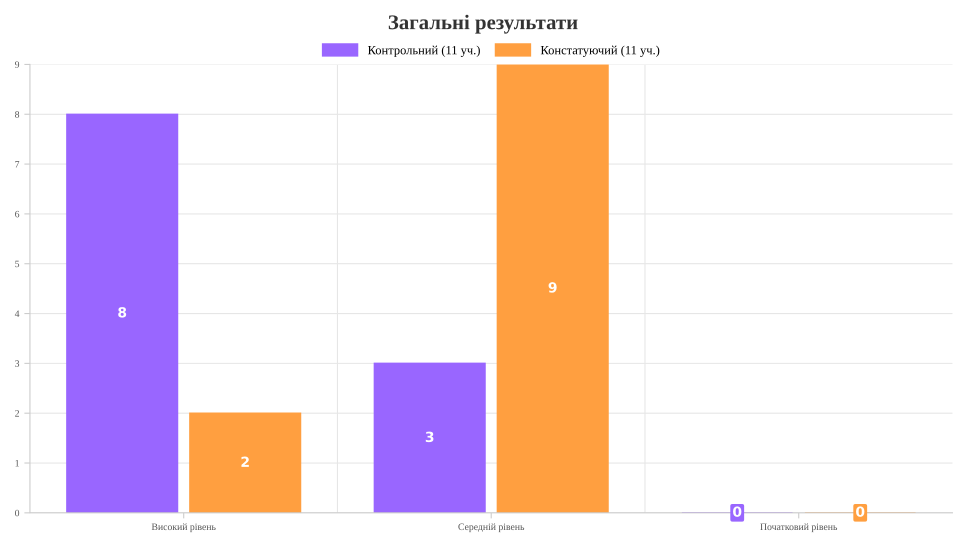 The height and width of the screenshot is (537, 966). I want to click on y-tick-label: 4, so click(17, 313).